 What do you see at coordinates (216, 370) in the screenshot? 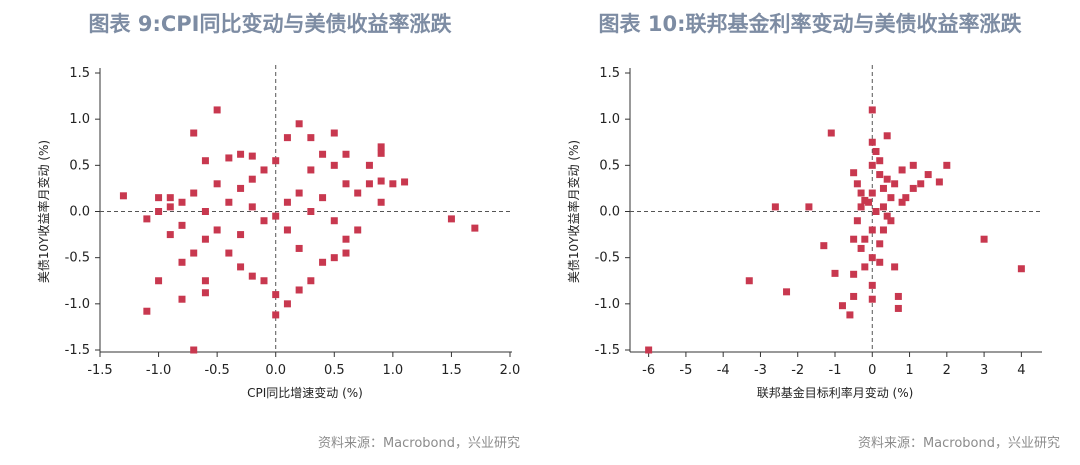
I see `x-tick-label: -0.5` at bounding box center [216, 370].